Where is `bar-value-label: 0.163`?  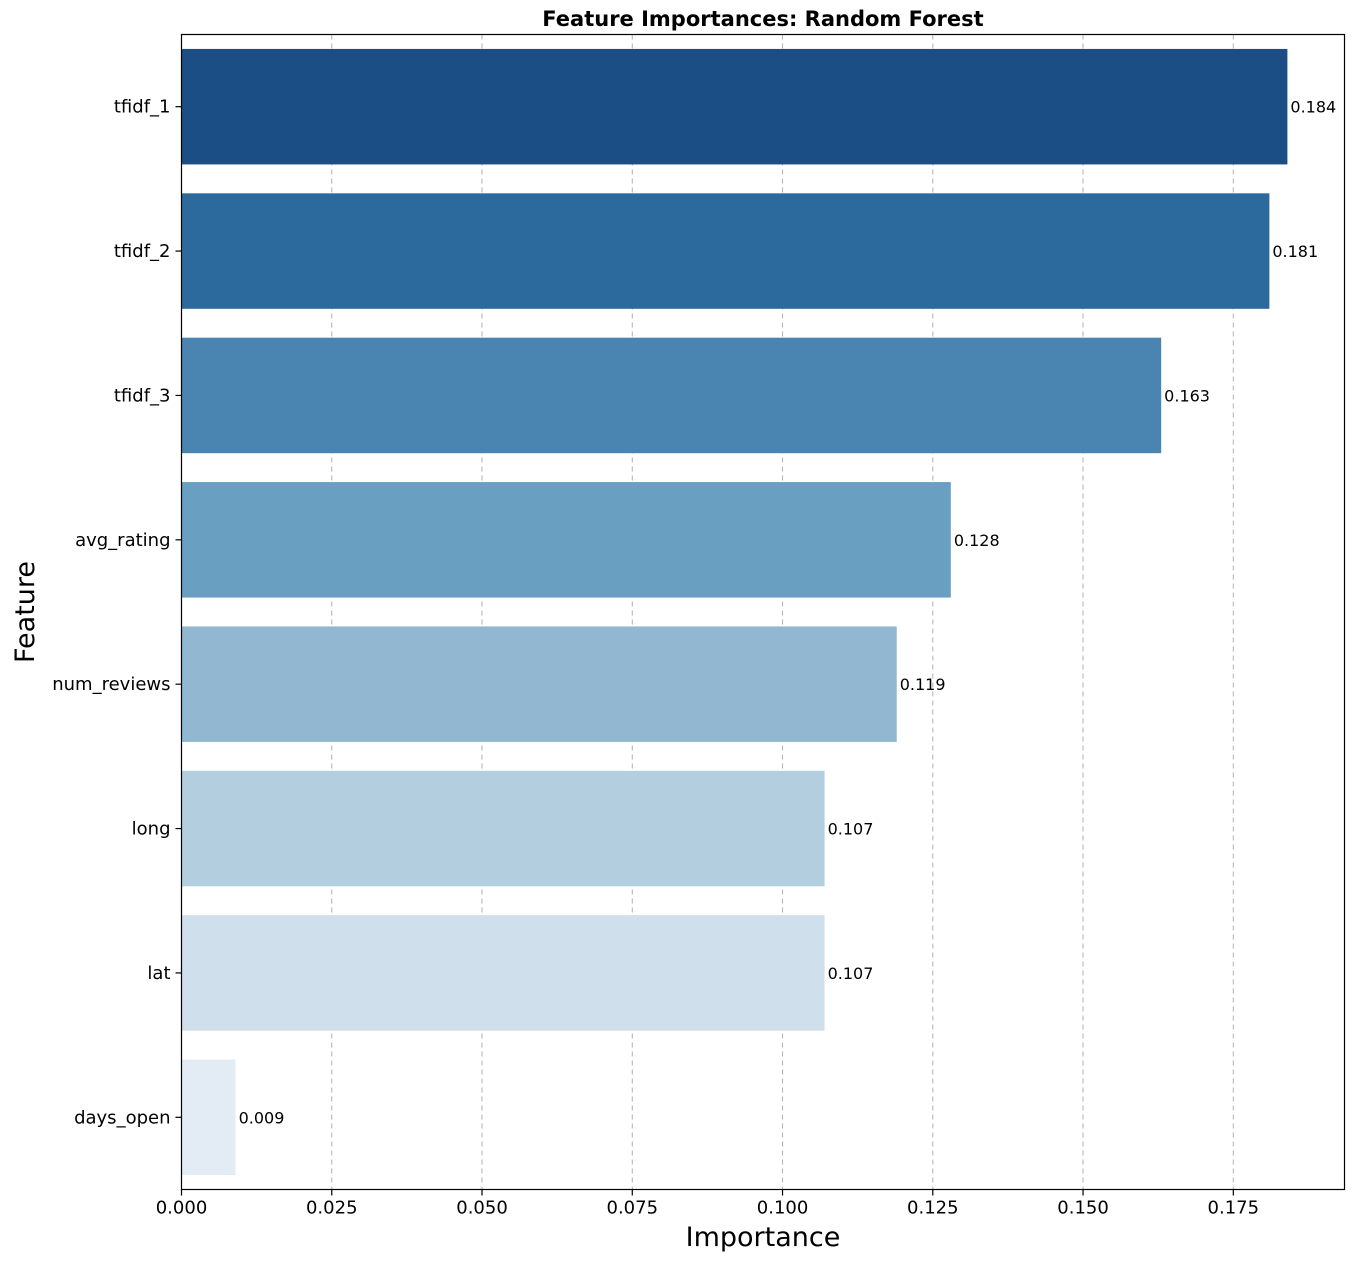
bar-value-label: 0.163 is located at coordinates (1187, 395).